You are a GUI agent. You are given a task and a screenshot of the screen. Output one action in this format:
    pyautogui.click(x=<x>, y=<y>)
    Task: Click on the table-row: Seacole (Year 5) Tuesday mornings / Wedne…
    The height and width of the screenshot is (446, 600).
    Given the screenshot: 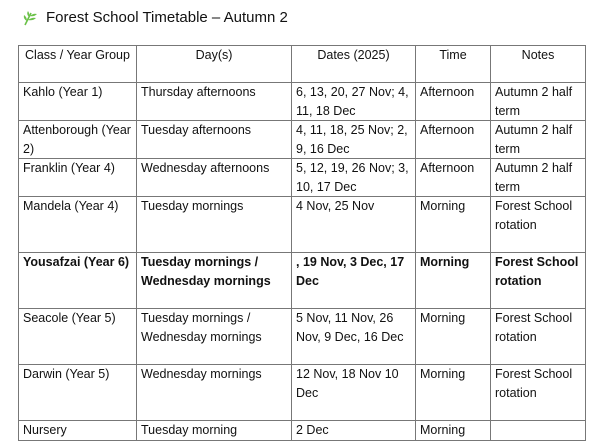 What is the action you would take?
    pyautogui.click(x=302, y=336)
    